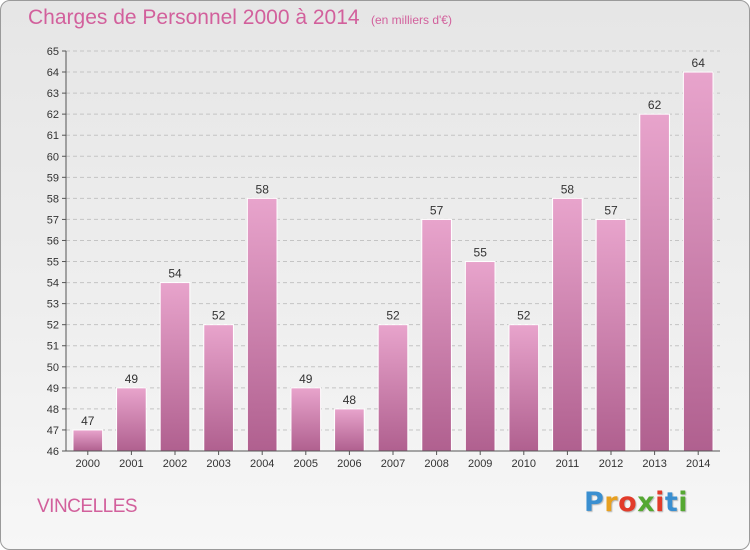 This screenshot has height=550, width=750. Describe the element at coordinates (218, 464) in the screenshot. I see `x-tick-label: 2003` at that location.